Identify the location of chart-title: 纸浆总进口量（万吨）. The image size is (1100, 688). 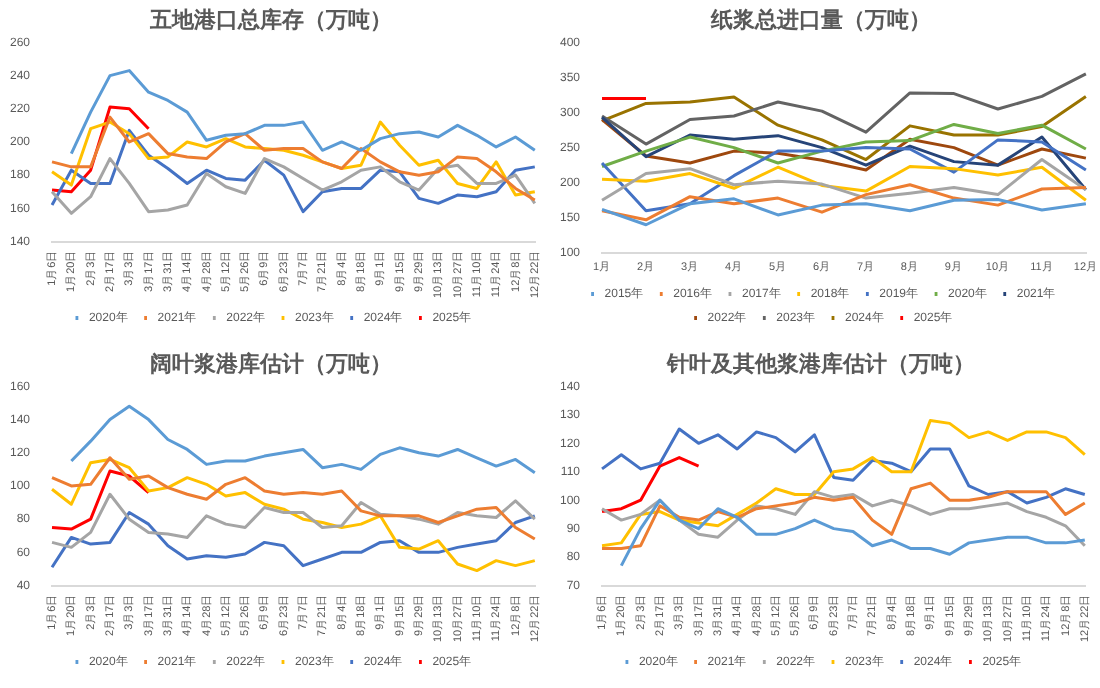
(820, 19).